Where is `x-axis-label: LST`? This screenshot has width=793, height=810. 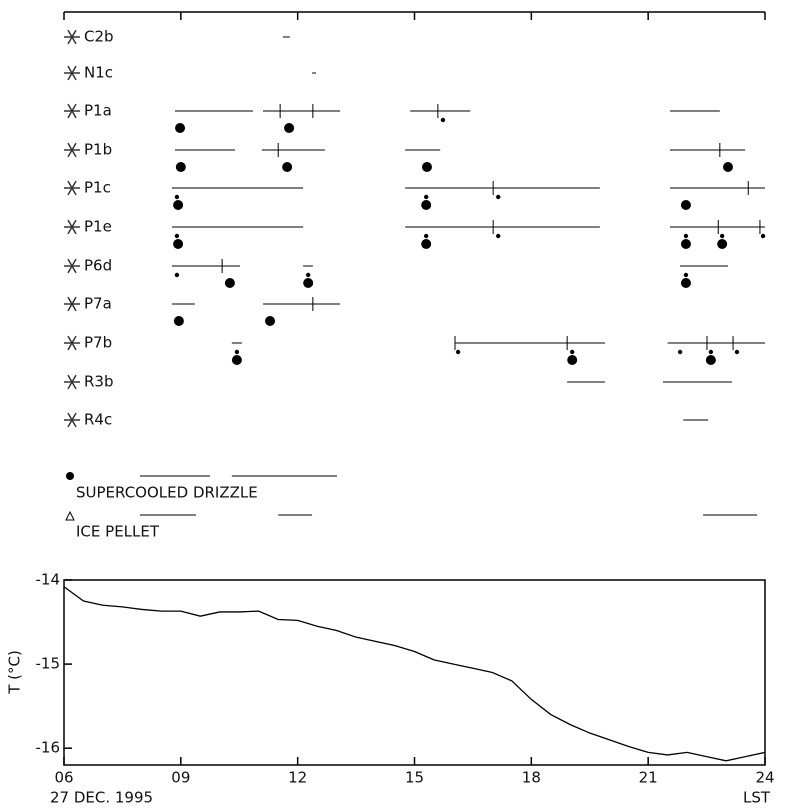 x-axis-label: LST is located at coordinates (757, 798).